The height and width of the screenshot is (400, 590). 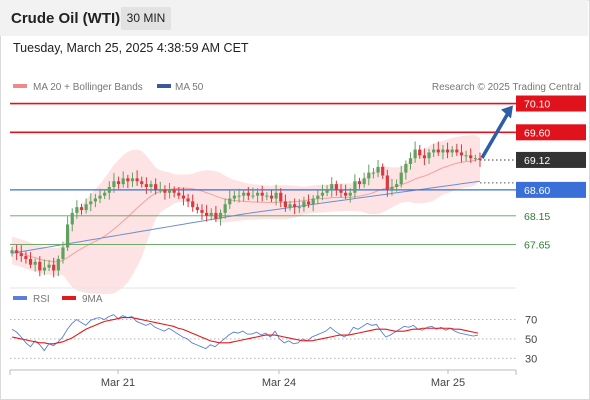 What do you see at coordinates (146, 18) in the screenshot?
I see `interval-selector: 30 MIN` at bounding box center [146, 18].